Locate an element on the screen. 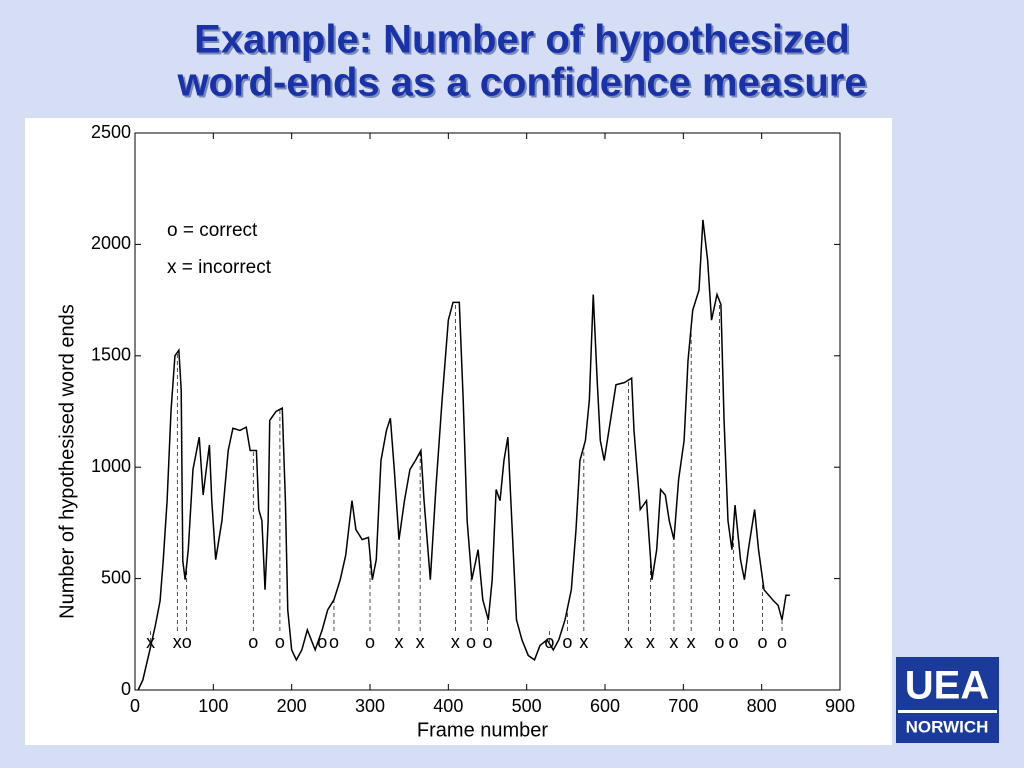  x-tick-label: 400 is located at coordinates (448, 706).